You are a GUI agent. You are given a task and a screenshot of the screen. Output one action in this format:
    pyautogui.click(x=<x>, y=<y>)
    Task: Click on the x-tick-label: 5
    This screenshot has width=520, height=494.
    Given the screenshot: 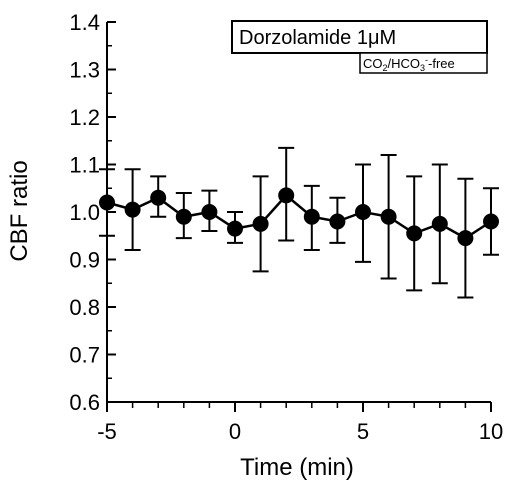 What is the action you would take?
    pyautogui.click(x=363, y=431)
    